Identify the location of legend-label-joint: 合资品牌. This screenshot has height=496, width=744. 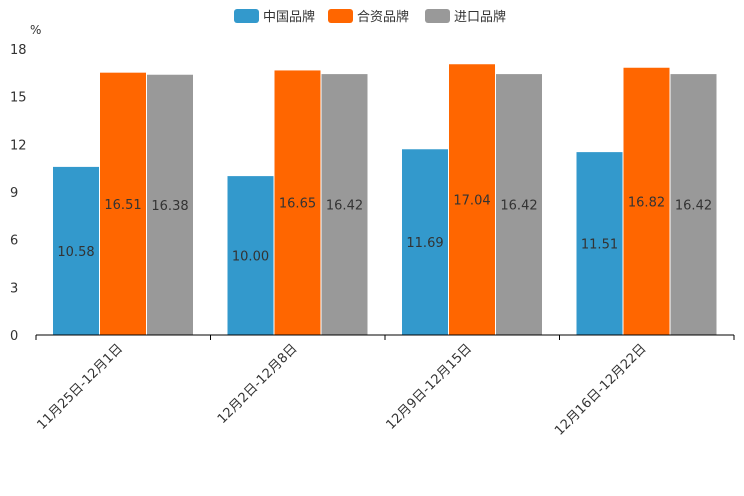
(383, 17).